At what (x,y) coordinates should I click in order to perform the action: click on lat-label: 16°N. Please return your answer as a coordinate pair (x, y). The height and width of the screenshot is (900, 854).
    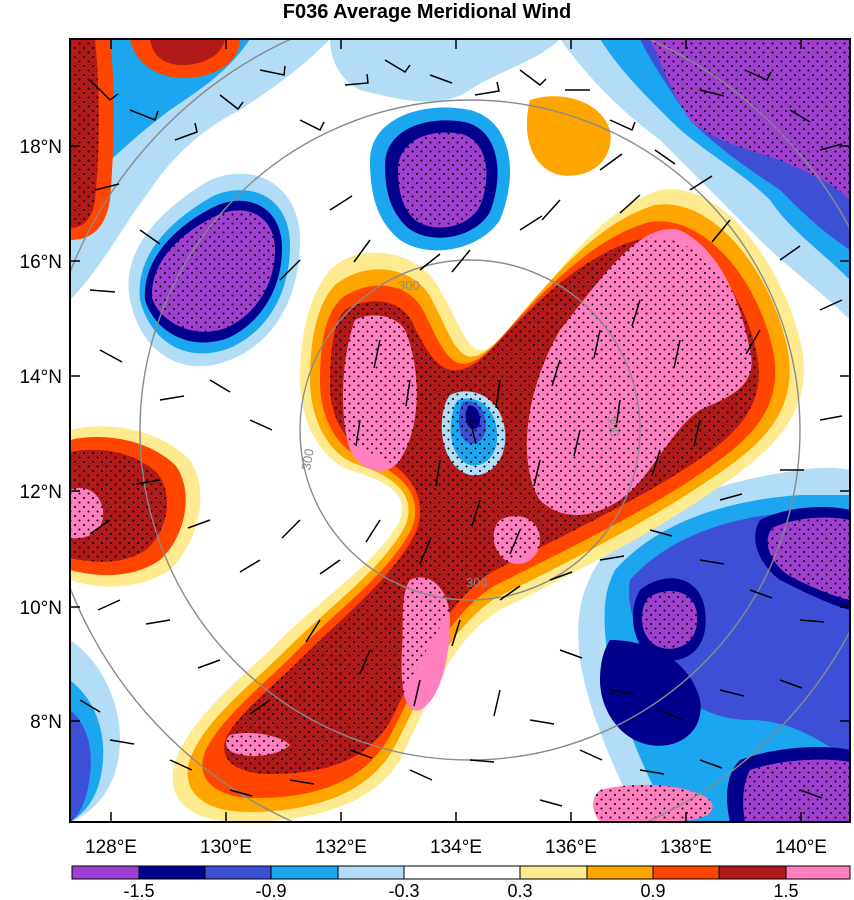
    Looking at the image, I should click on (41, 262).